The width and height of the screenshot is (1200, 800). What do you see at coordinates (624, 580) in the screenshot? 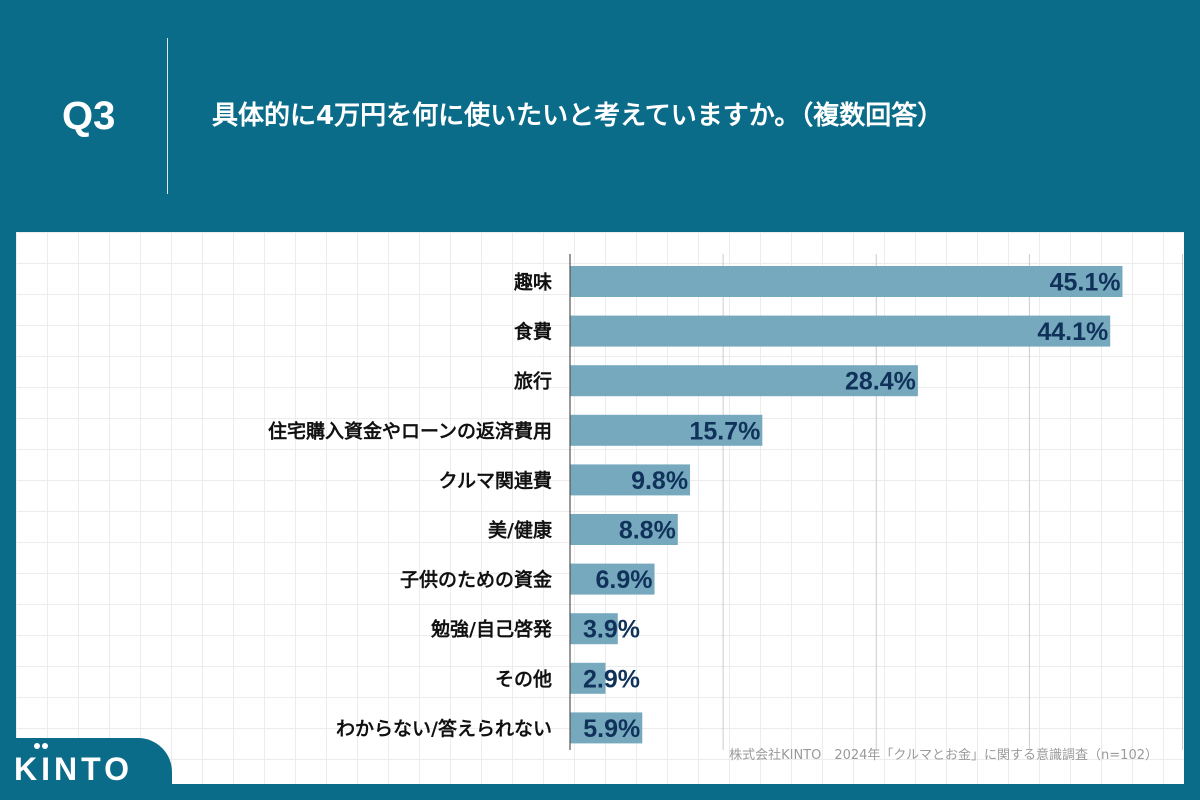
I see `value-label: 6.9%` at bounding box center [624, 580].